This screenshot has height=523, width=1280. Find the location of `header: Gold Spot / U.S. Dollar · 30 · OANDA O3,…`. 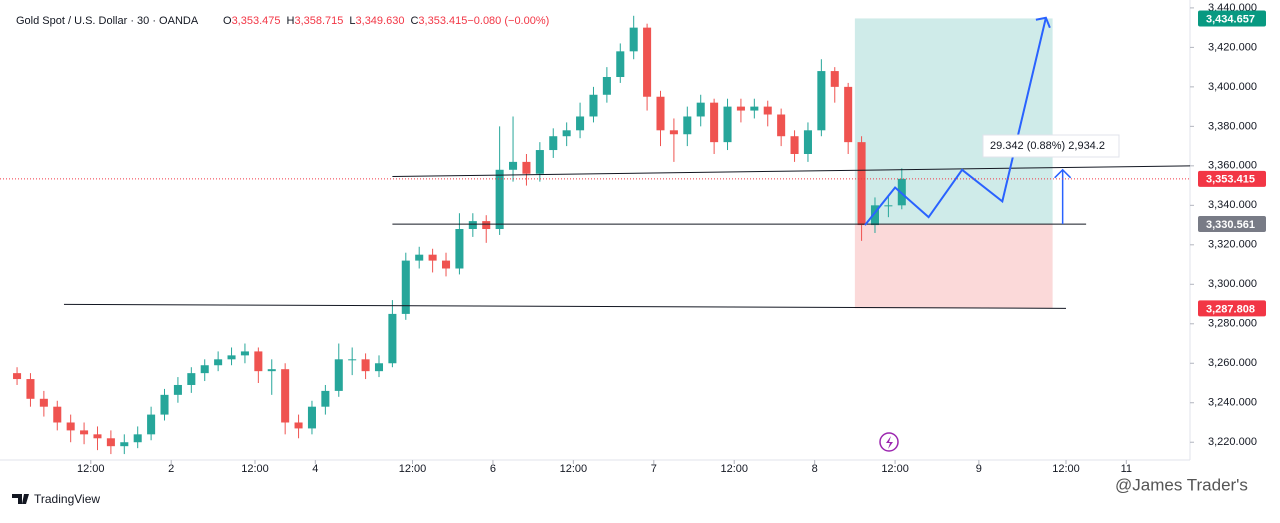

header: Gold Spot / U.S. Dollar · 30 · OANDA O3,… is located at coordinates (282, 21).